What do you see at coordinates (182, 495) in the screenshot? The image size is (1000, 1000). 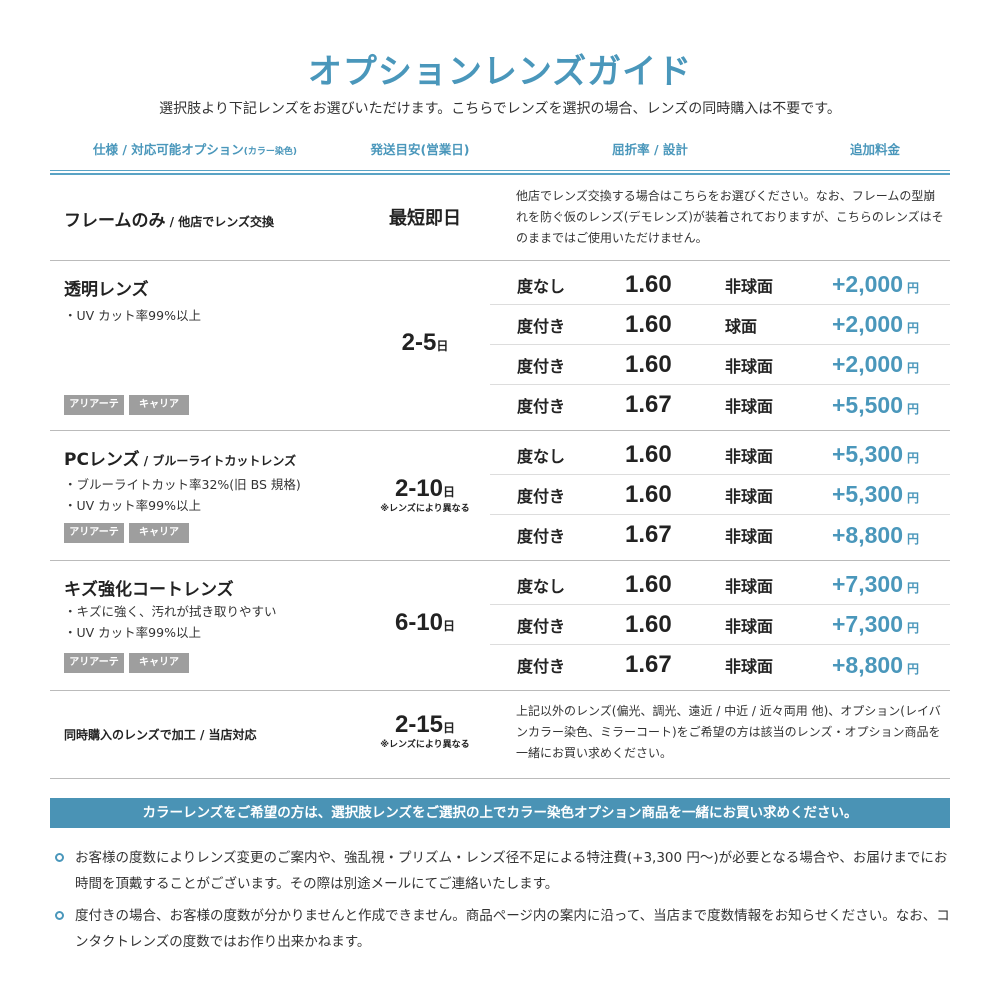 I see `feature-list: ・ブルーライトカット率32%(旧 BS 規格) ・UV カット率99%以上` at bounding box center [182, 495].